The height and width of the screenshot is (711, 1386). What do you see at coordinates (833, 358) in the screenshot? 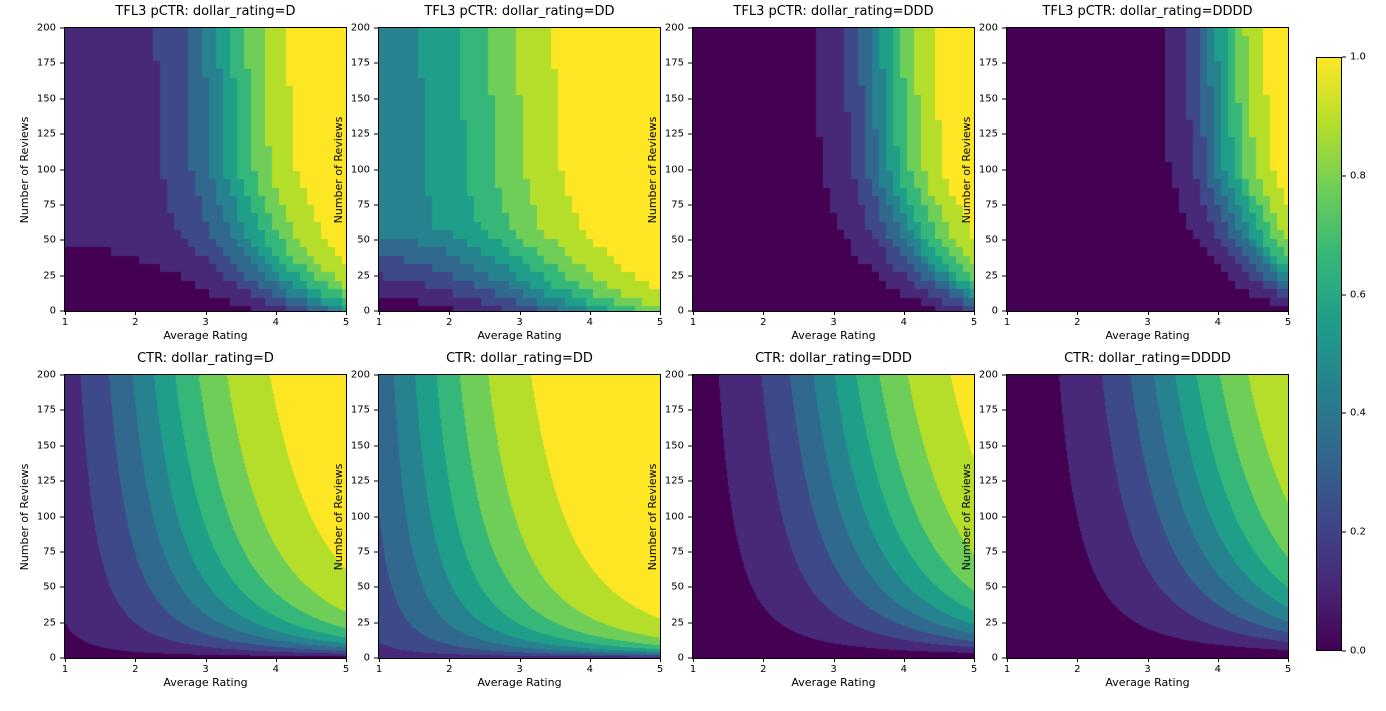
I see `subplot-title: CTR: dollar_rating=DDD` at bounding box center [833, 358].